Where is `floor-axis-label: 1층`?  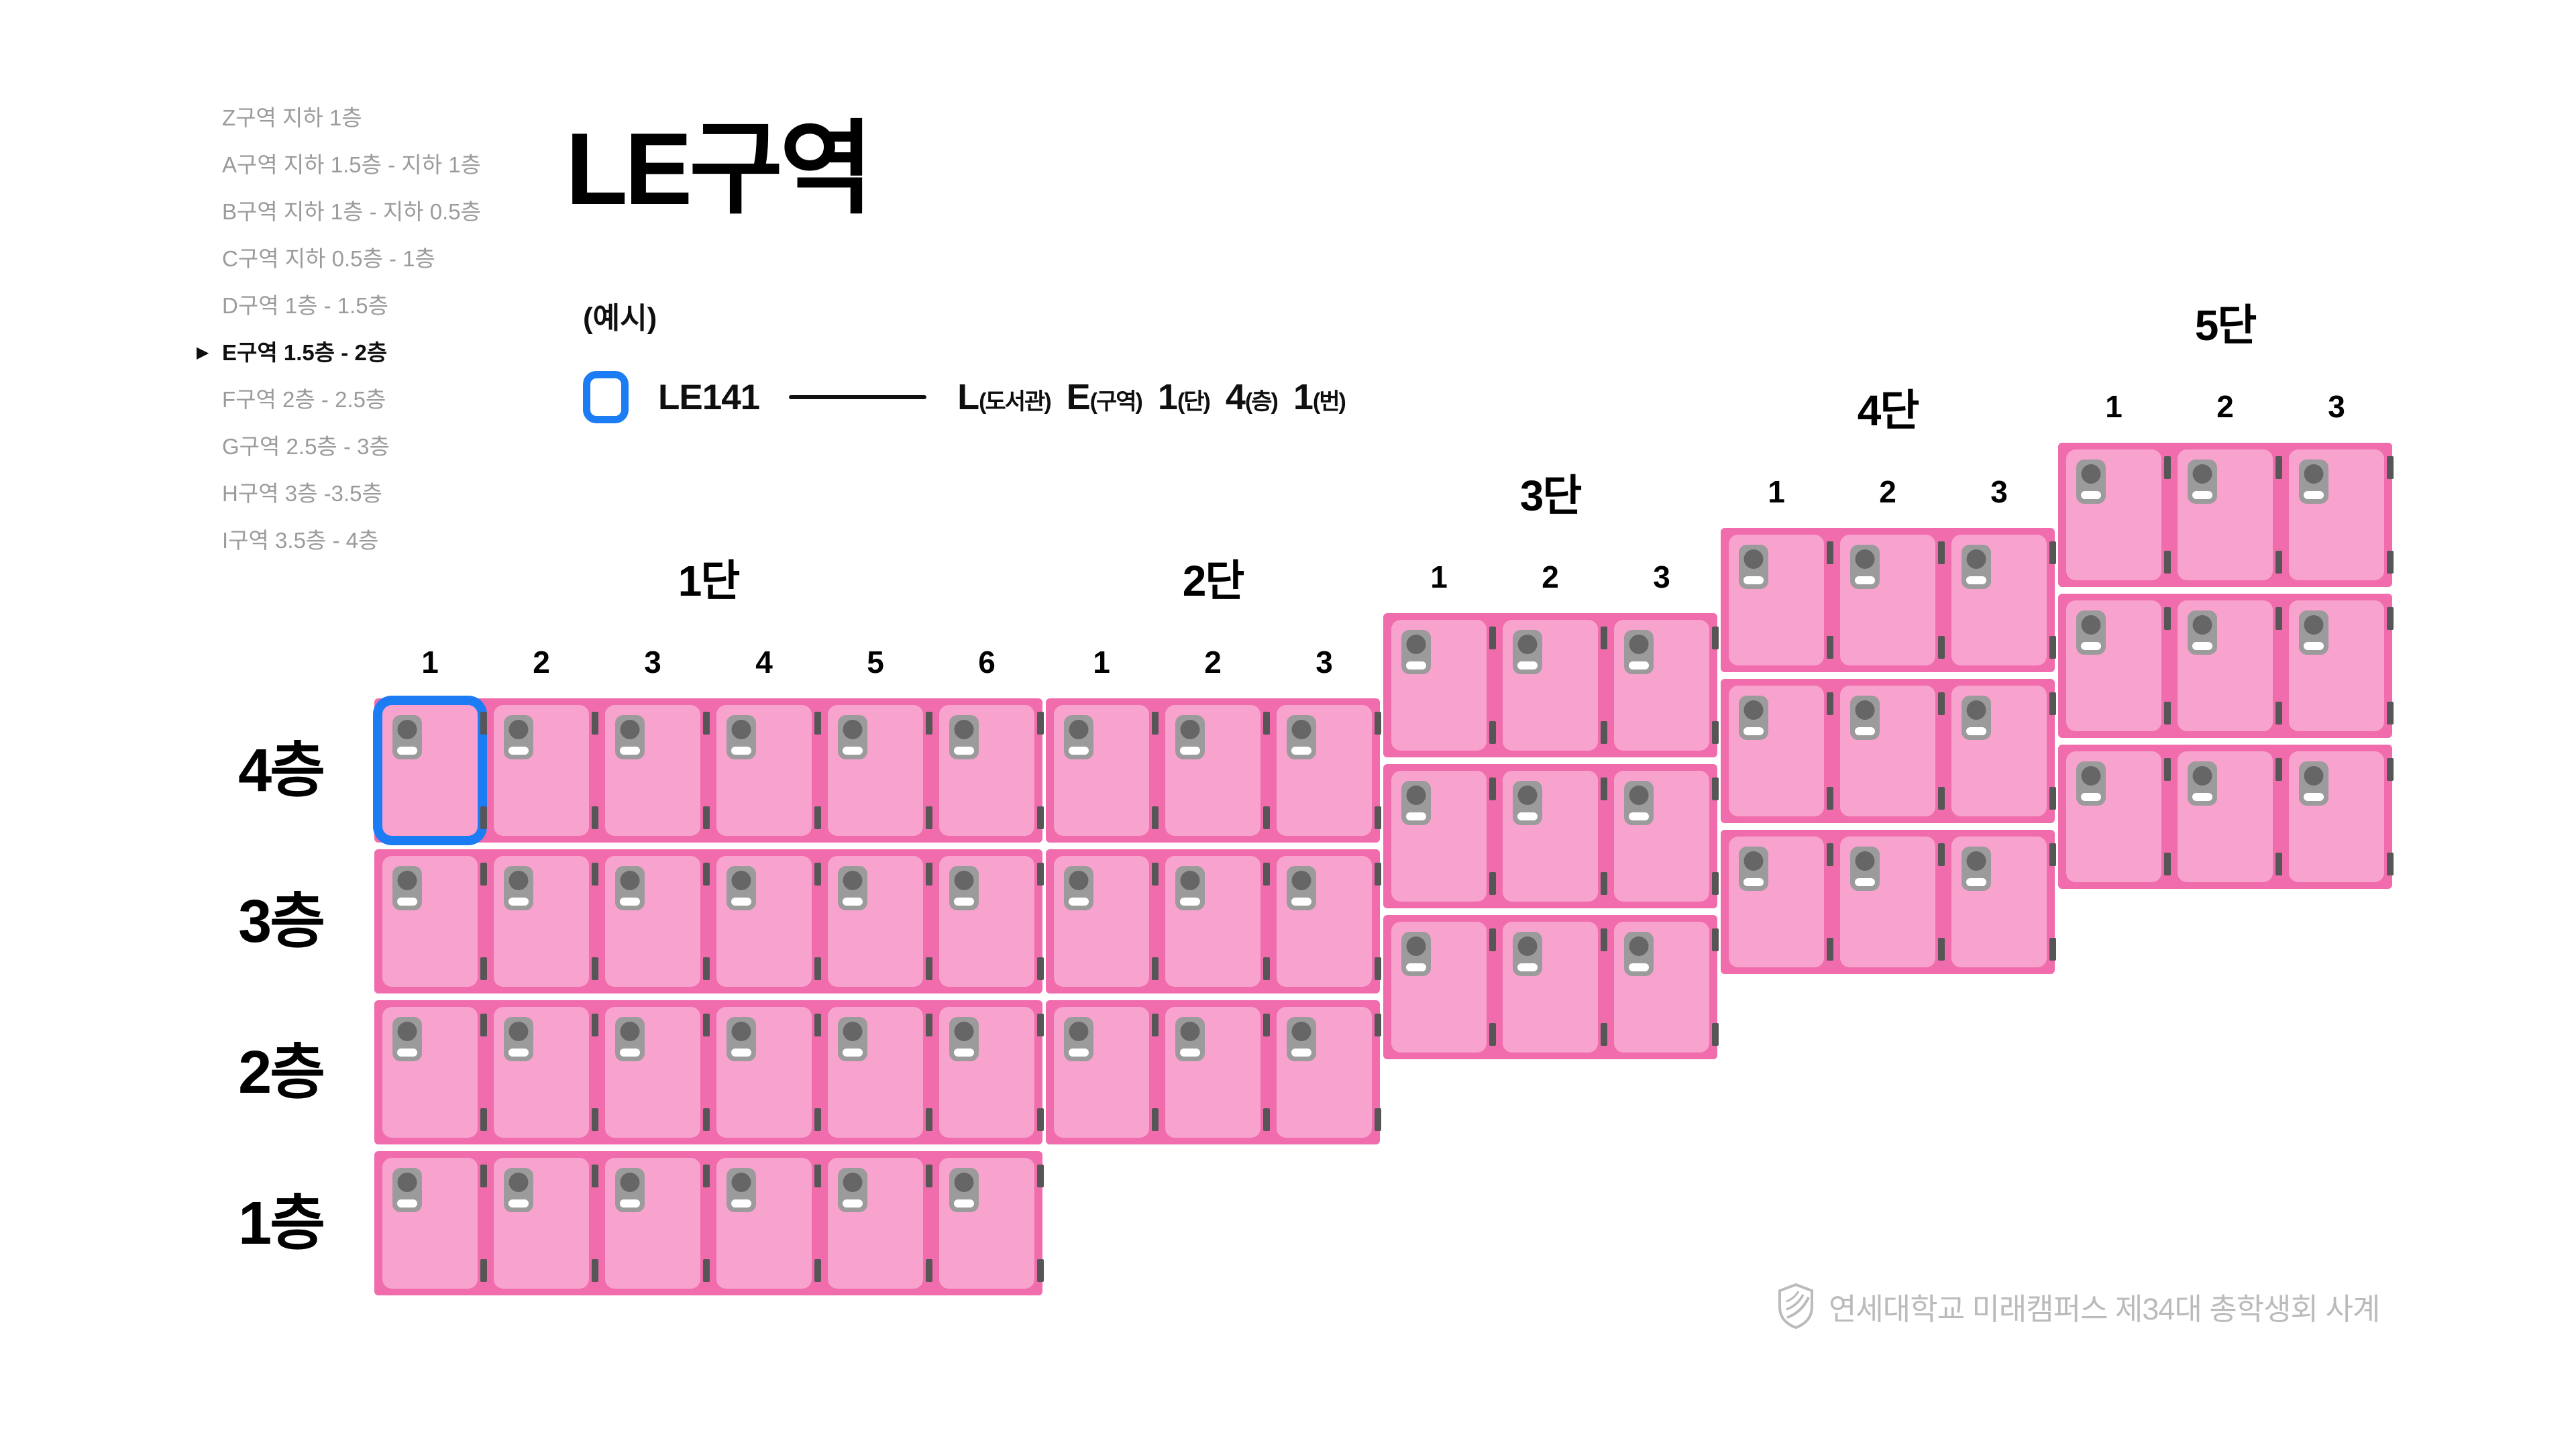 floor-axis-label: 1층 is located at coordinates (281, 1223).